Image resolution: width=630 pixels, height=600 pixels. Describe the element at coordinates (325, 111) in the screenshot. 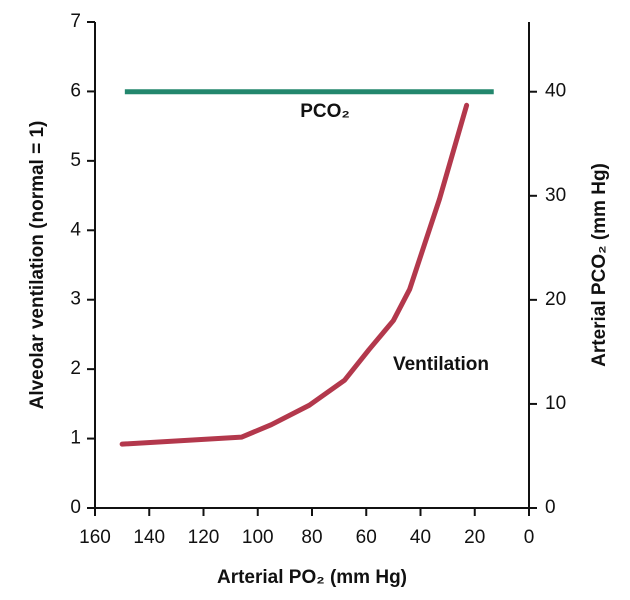

I see `series-label: PCO₂` at that location.